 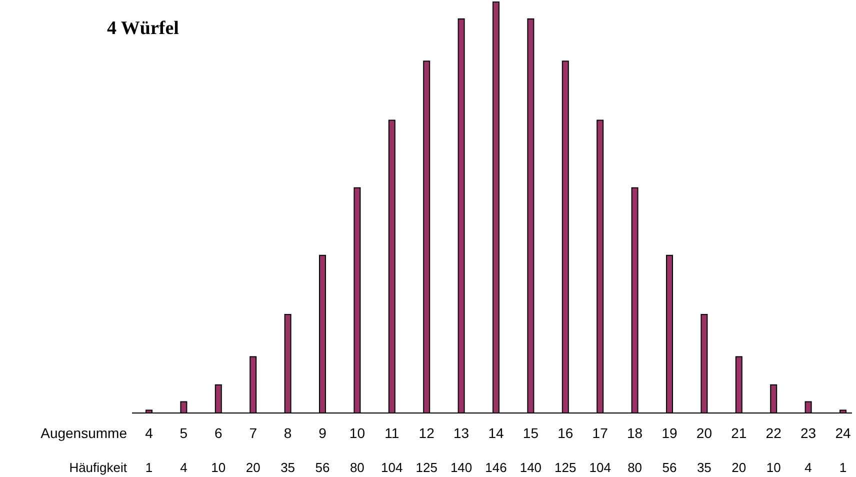 I want to click on x-tick-label: 6, so click(x=218, y=433).